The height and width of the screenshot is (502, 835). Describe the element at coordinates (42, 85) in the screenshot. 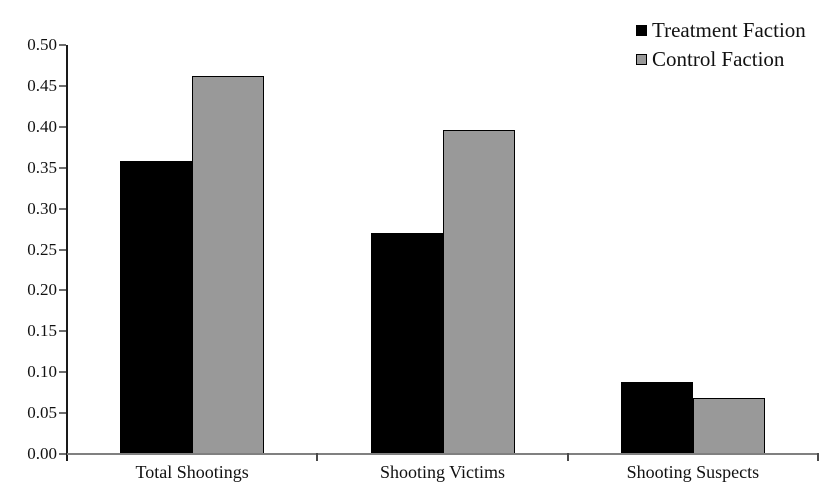

I see `y-tick-label: 0.45` at that location.